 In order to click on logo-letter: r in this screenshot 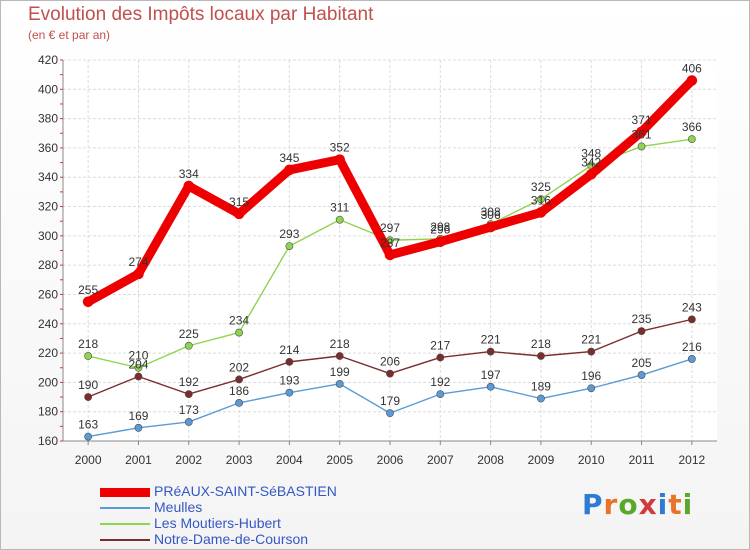, I will do `click(611, 504)`.